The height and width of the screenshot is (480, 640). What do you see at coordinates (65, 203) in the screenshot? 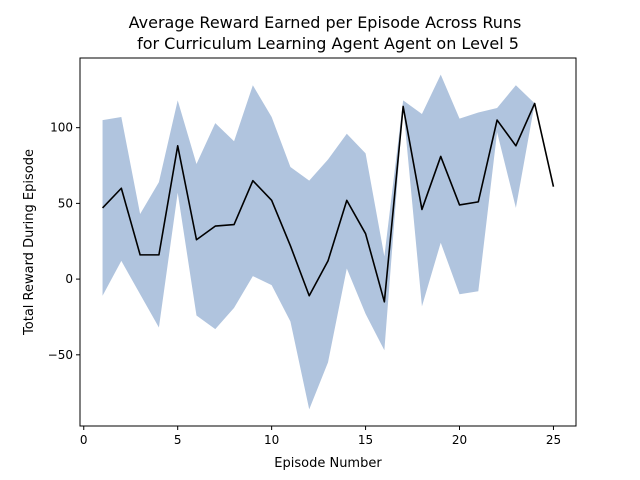
I see `y-tick-label: 50` at bounding box center [65, 203].